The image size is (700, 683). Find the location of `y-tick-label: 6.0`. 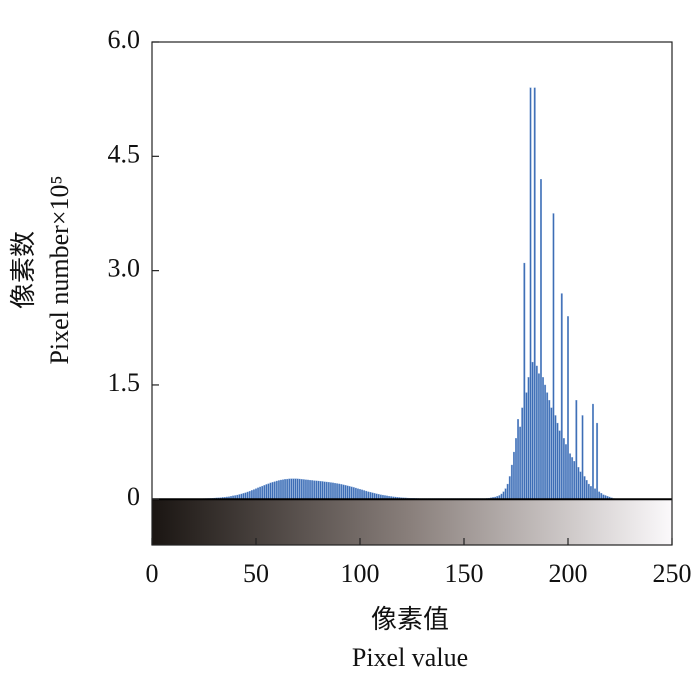

y-tick-label: 6.0 is located at coordinates (124, 39).